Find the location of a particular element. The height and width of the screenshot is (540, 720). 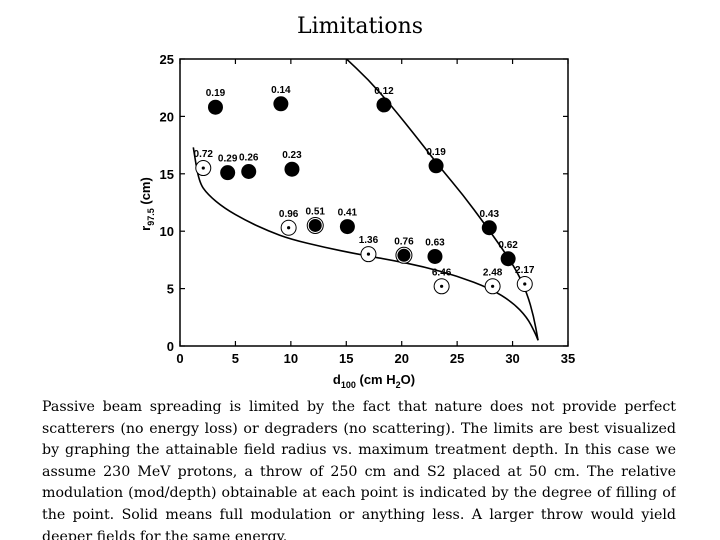

data-label: 0.43 is located at coordinates (490, 214).